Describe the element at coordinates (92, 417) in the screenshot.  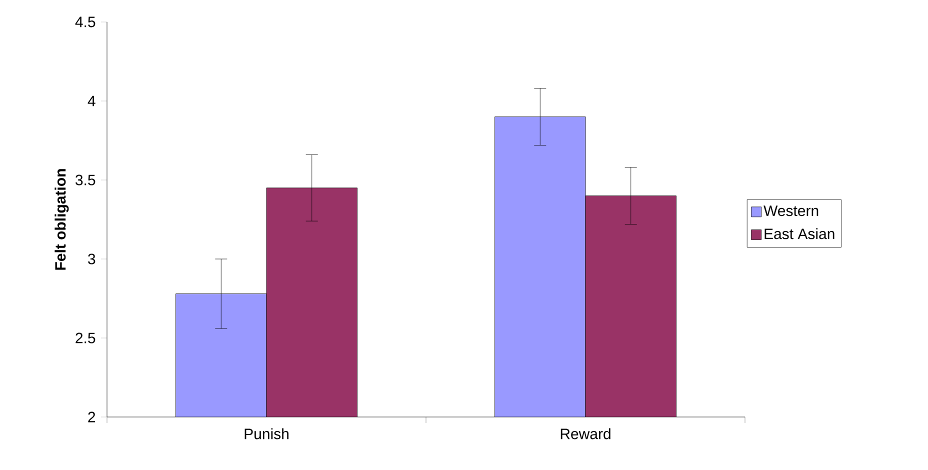
I see `y-tick-label: 2` at that location.